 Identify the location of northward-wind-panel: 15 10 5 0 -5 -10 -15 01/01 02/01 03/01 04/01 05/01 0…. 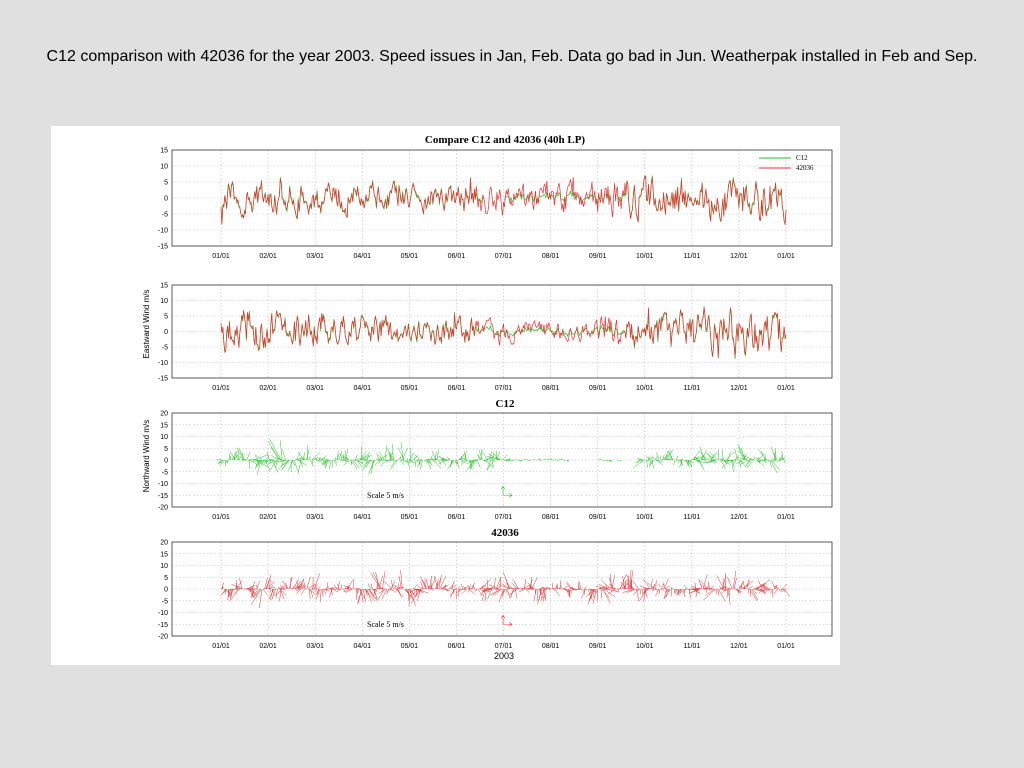
(495, 337).